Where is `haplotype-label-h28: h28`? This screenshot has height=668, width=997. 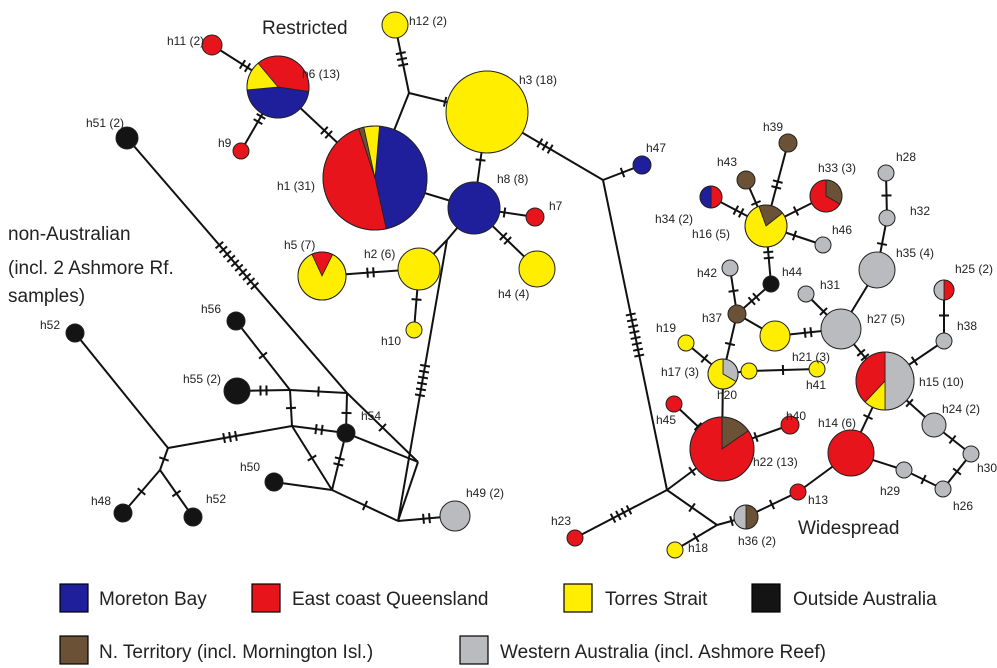 haplotype-label-h28: h28 is located at coordinates (906, 157).